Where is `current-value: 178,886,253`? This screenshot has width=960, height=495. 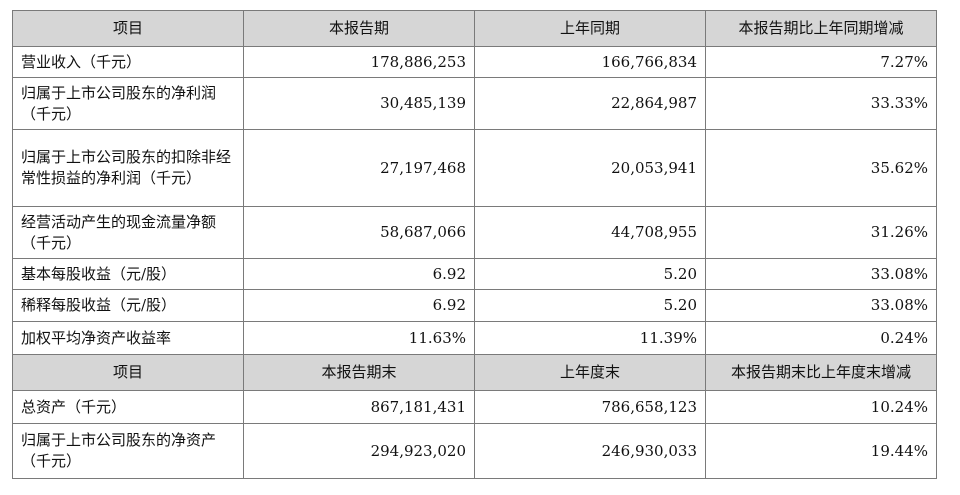 current-value: 178,886,253 is located at coordinates (359, 62).